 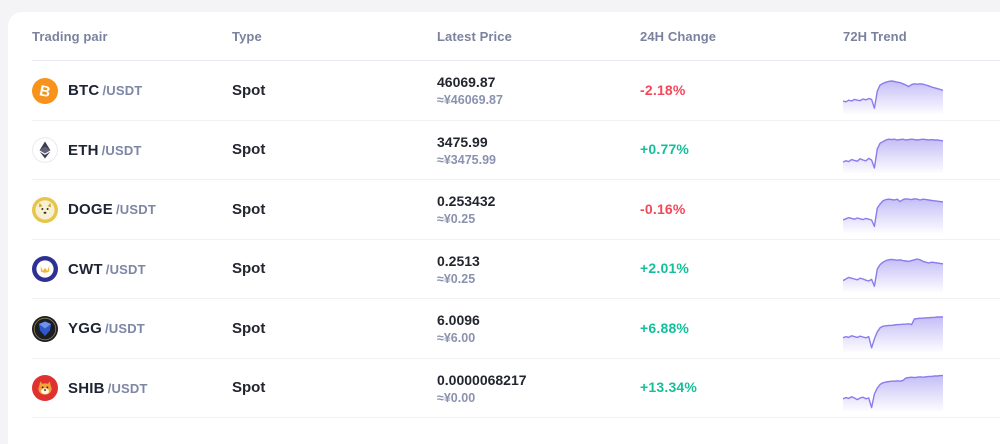 What do you see at coordinates (741, 269) in the screenshot?
I see `change-cell: +2.01%` at bounding box center [741, 269].